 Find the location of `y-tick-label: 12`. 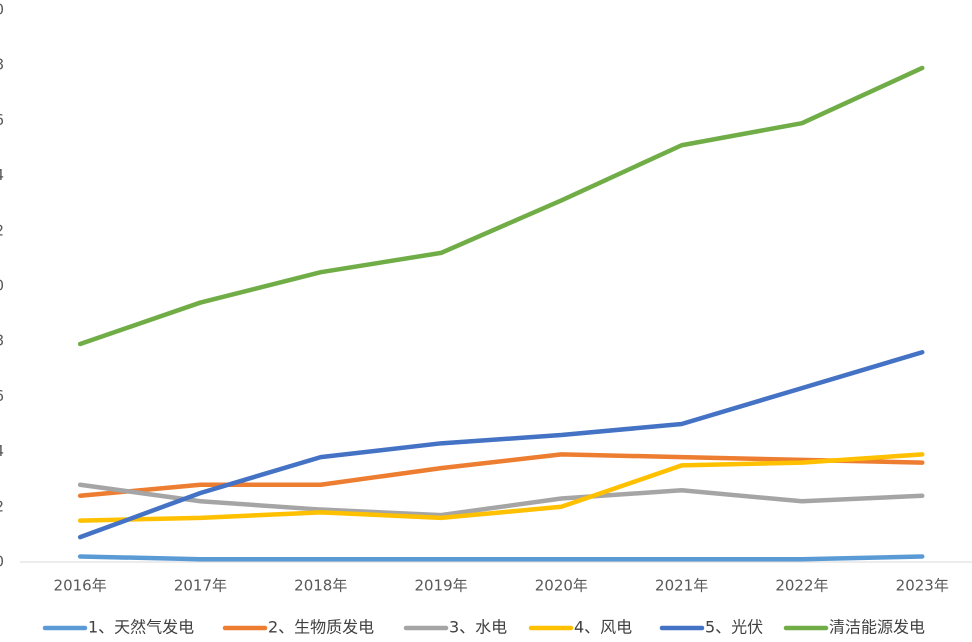

y-tick-label: 12 is located at coordinates (2, 230).